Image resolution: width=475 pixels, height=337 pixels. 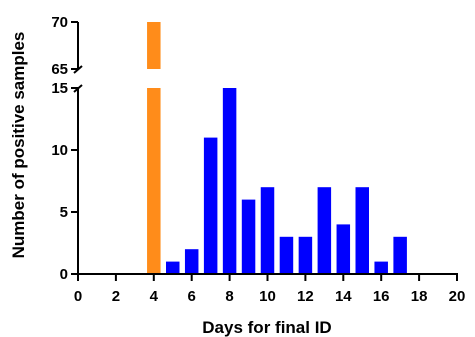 What do you see at coordinates (154, 45) in the screenshot?
I see `bar-day-4-upper` at bounding box center [154, 45].